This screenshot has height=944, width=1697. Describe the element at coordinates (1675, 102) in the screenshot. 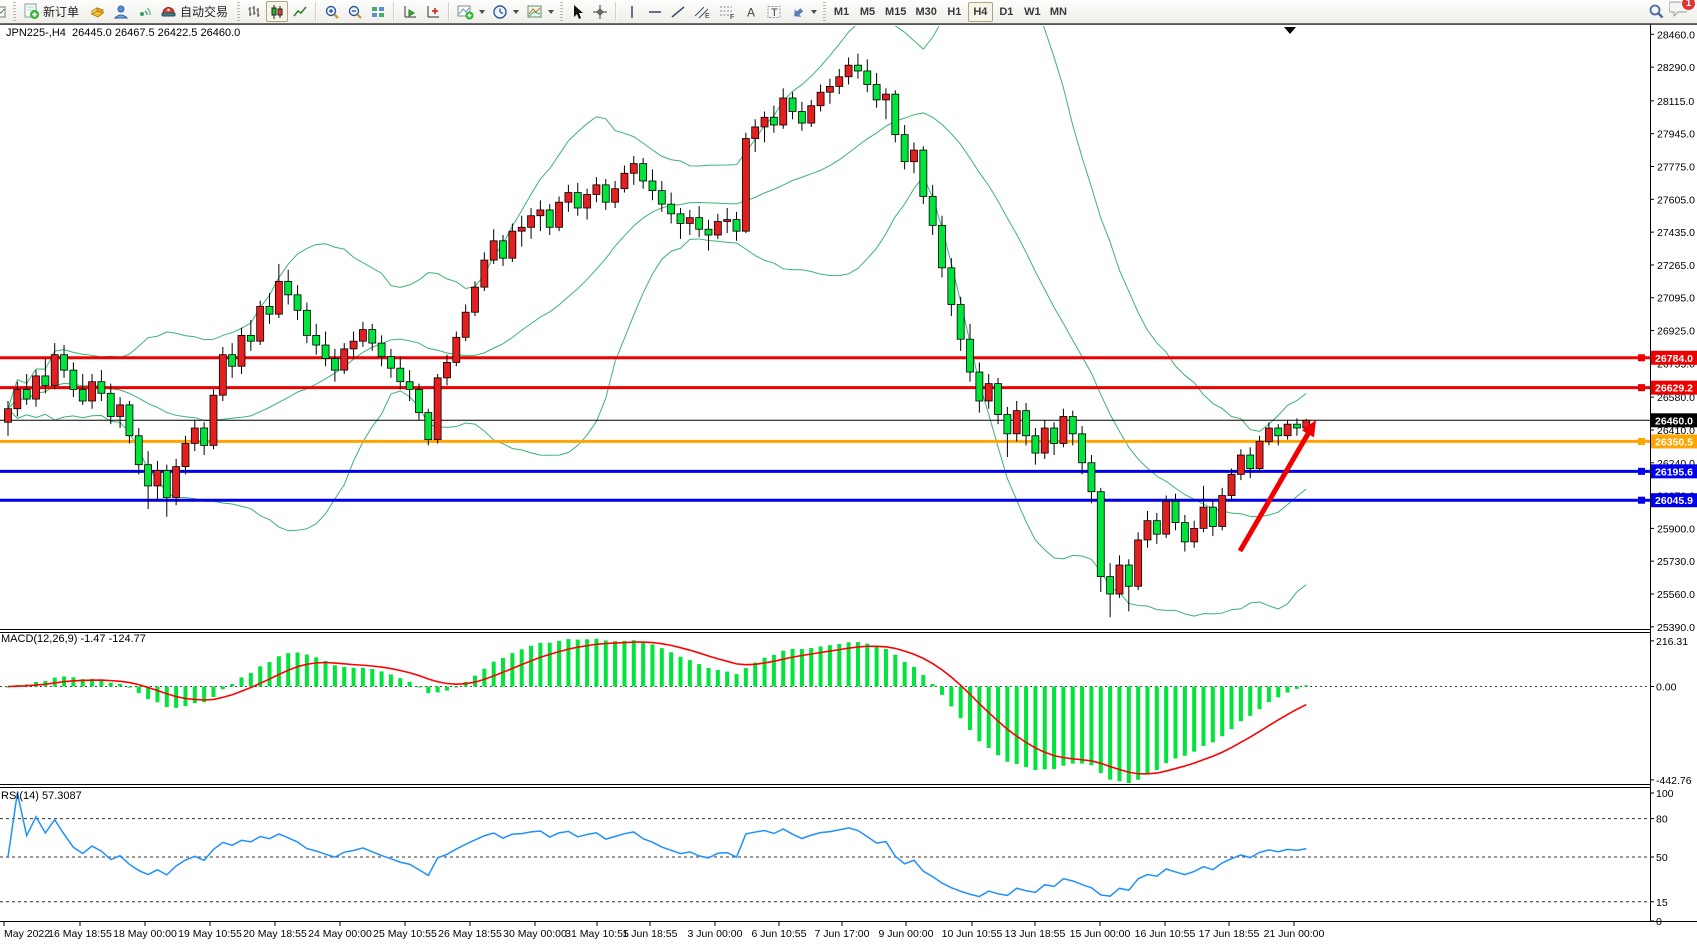

I see `price-tick-label: 28115.0` at that location.